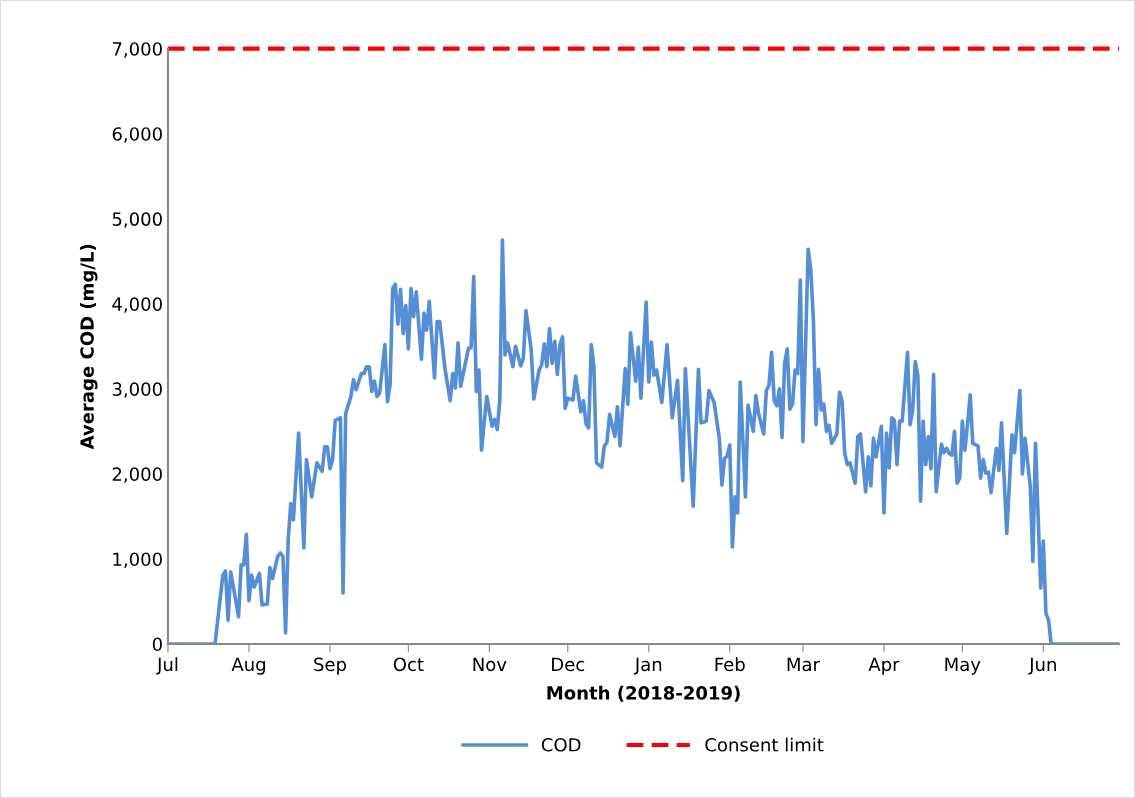  Describe the element at coordinates (884, 666) in the screenshot. I see `x-tick-label: Apr` at that location.